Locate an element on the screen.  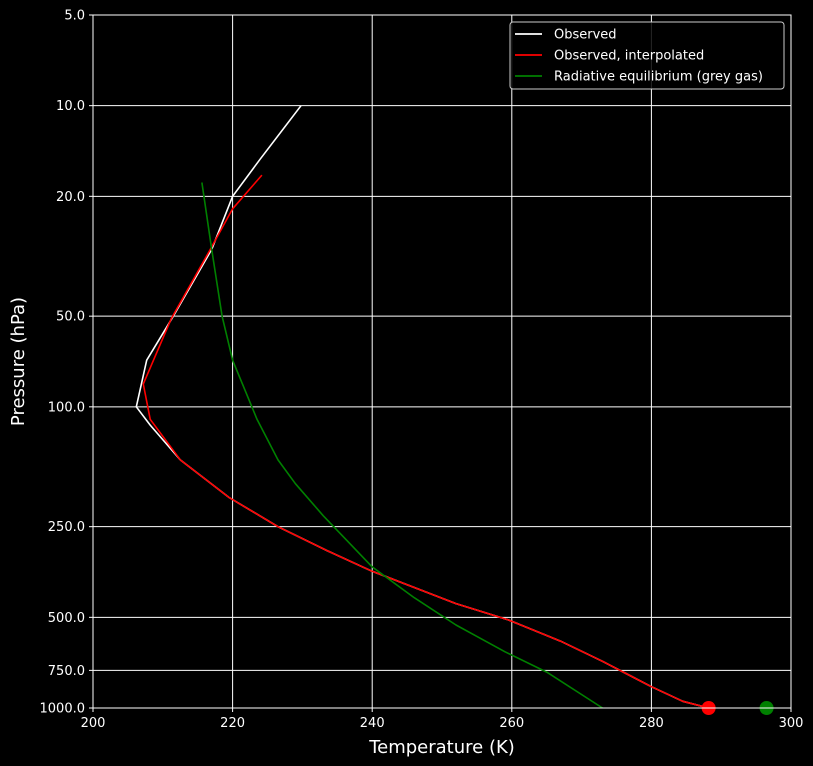
x-tick-label: 280 is located at coordinates (651, 723).